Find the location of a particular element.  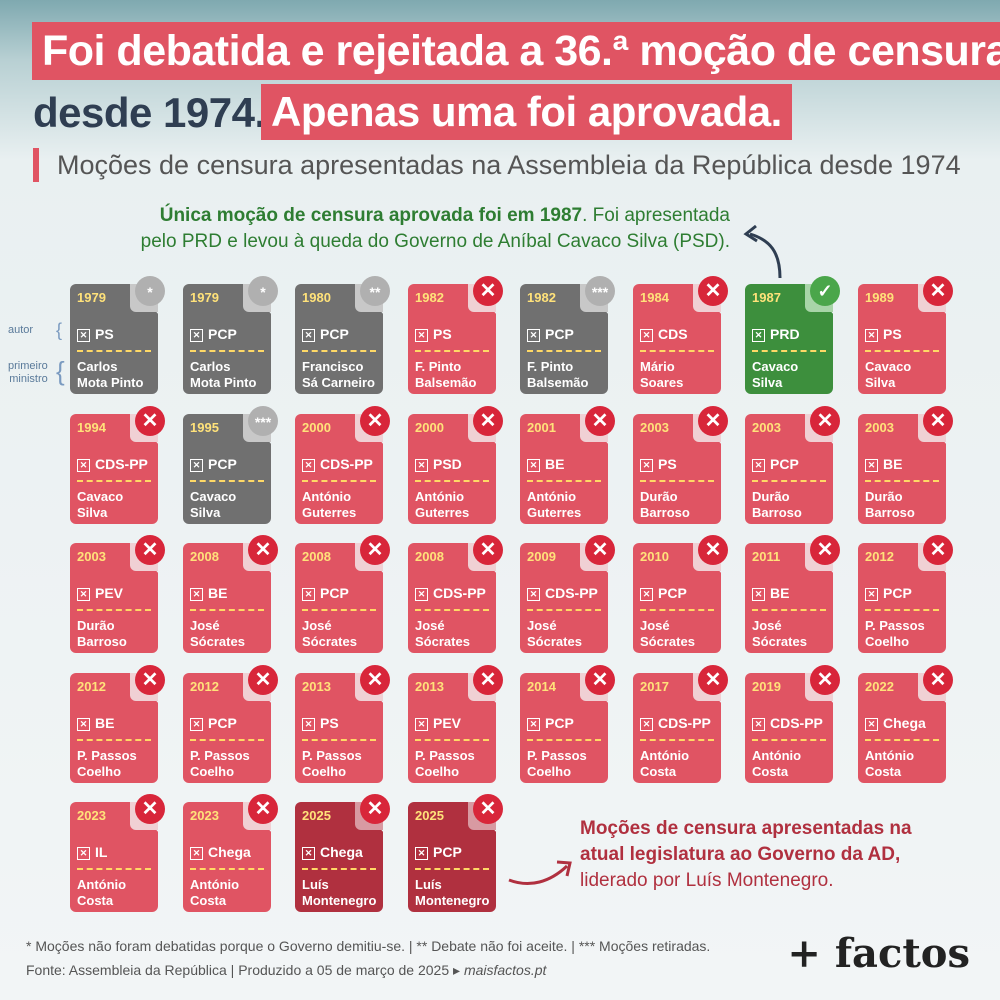

motion-year: 1979 is located at coordinates (91, 297).